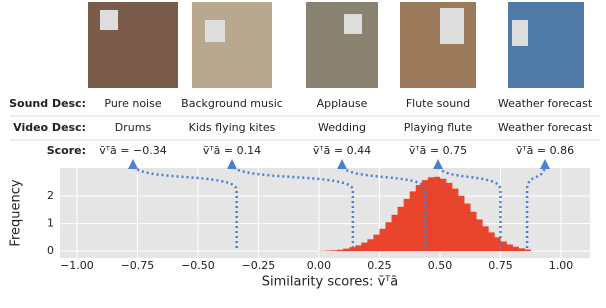 The image size is (606, 308). What do you see at coordinates (330, 282) in the screenshot?
I see `x-axis-label: Similarity scores: v̄ᵀā` at bounding box center [330, 282].